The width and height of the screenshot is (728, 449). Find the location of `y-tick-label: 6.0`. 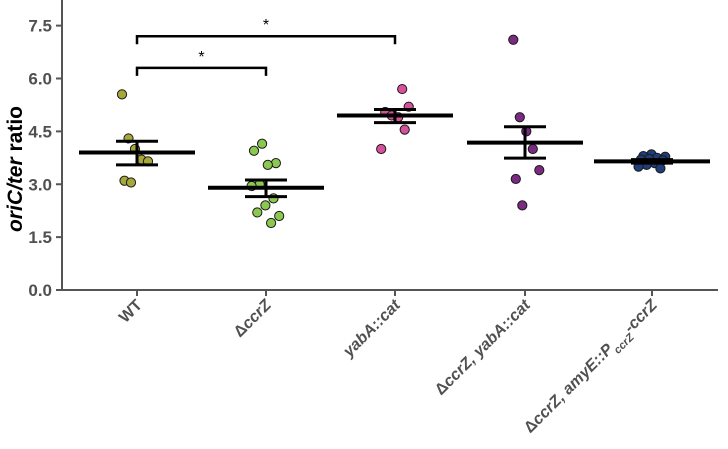

y-tick-label: 6.0 is located at coordinates (40, 79).